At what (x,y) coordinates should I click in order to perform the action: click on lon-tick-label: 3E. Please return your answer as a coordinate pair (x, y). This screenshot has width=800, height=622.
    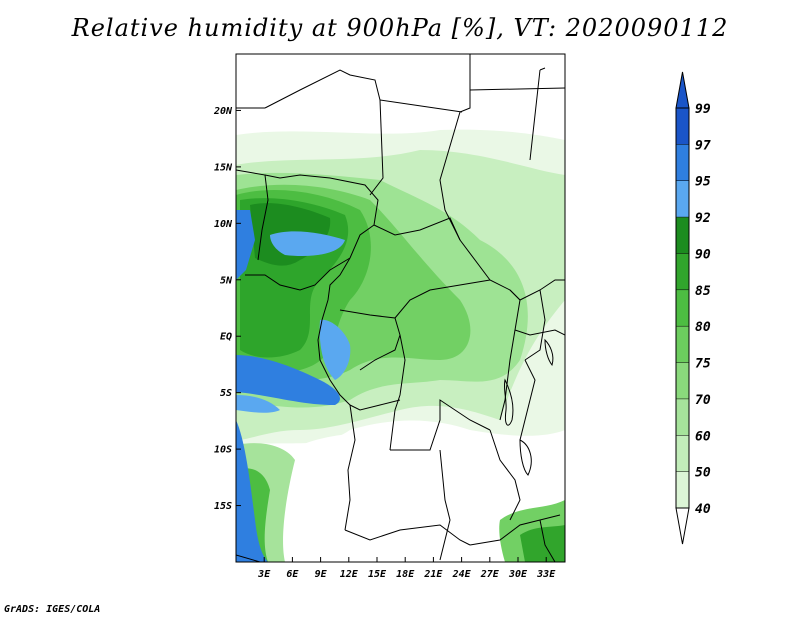
    Looking at the image, I should click on (264, 574).